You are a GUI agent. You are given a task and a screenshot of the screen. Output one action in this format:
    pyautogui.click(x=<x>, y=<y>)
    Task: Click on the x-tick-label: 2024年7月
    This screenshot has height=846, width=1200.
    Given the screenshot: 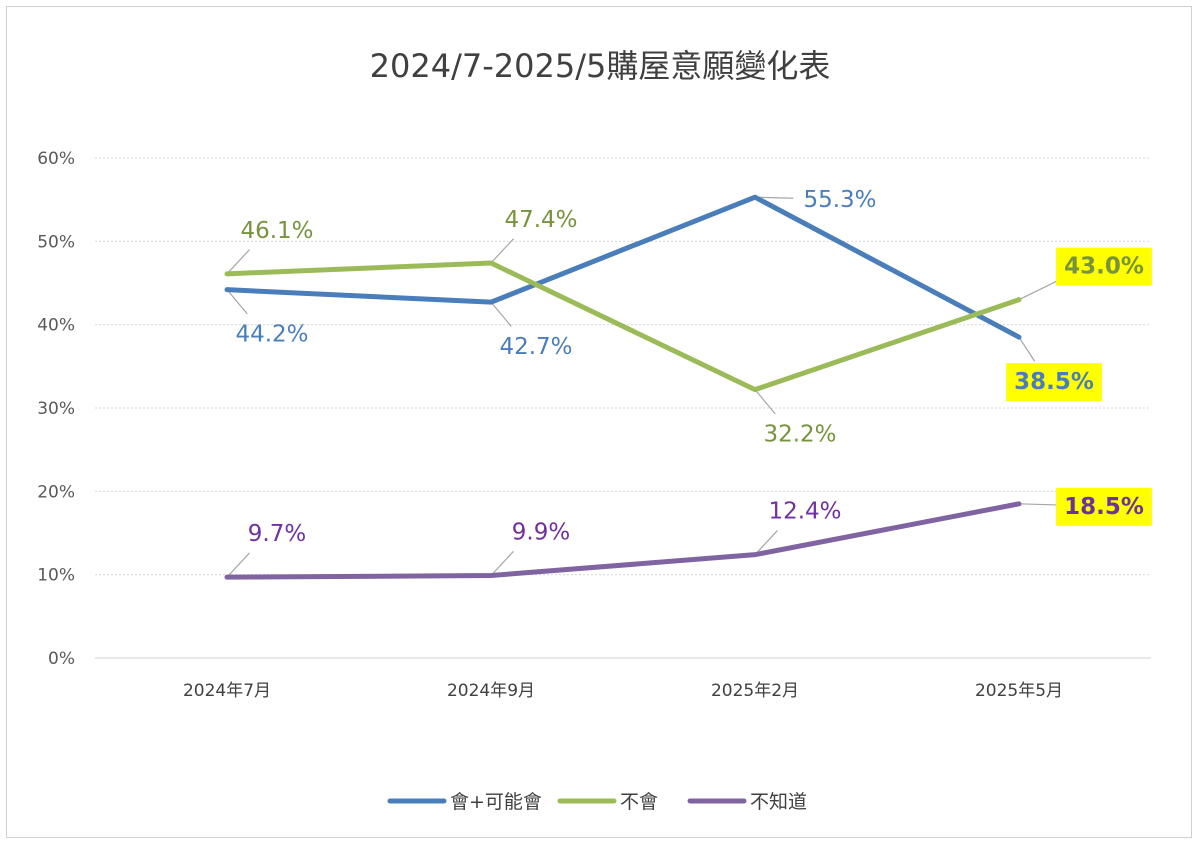 What is the action you would take?
    pyautogui.click(x=227, y=691)
    